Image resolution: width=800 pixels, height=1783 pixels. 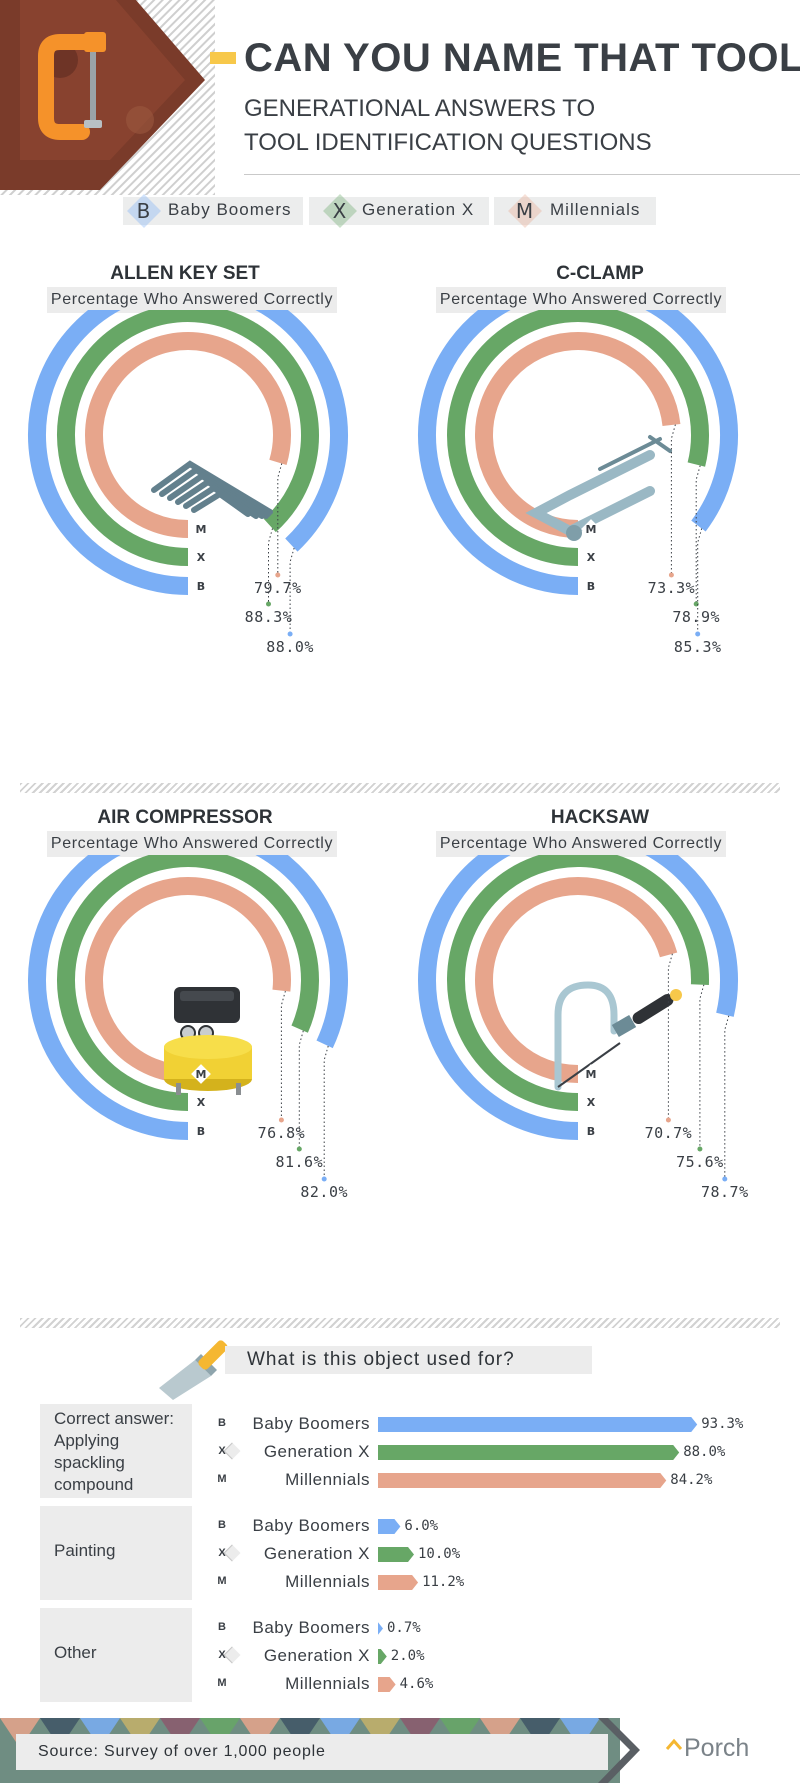 I want to click on radial-chart-air-compressor: M 76.8% X 81.6% B 82.0%, so click(x=188, y=1028).